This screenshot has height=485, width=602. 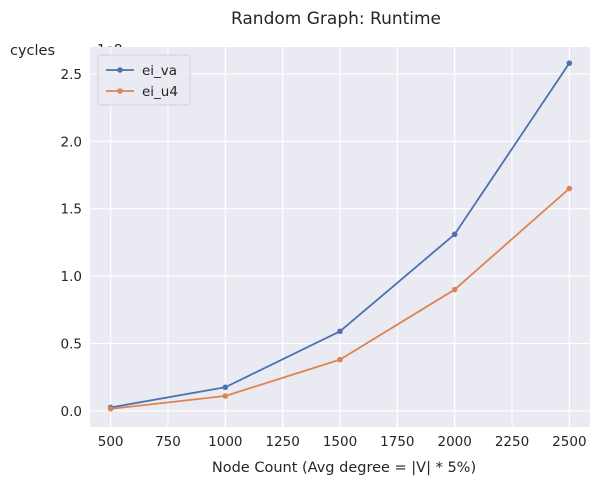 I want to click on legend-marker-ei_u4, so click(x=120, y=91).